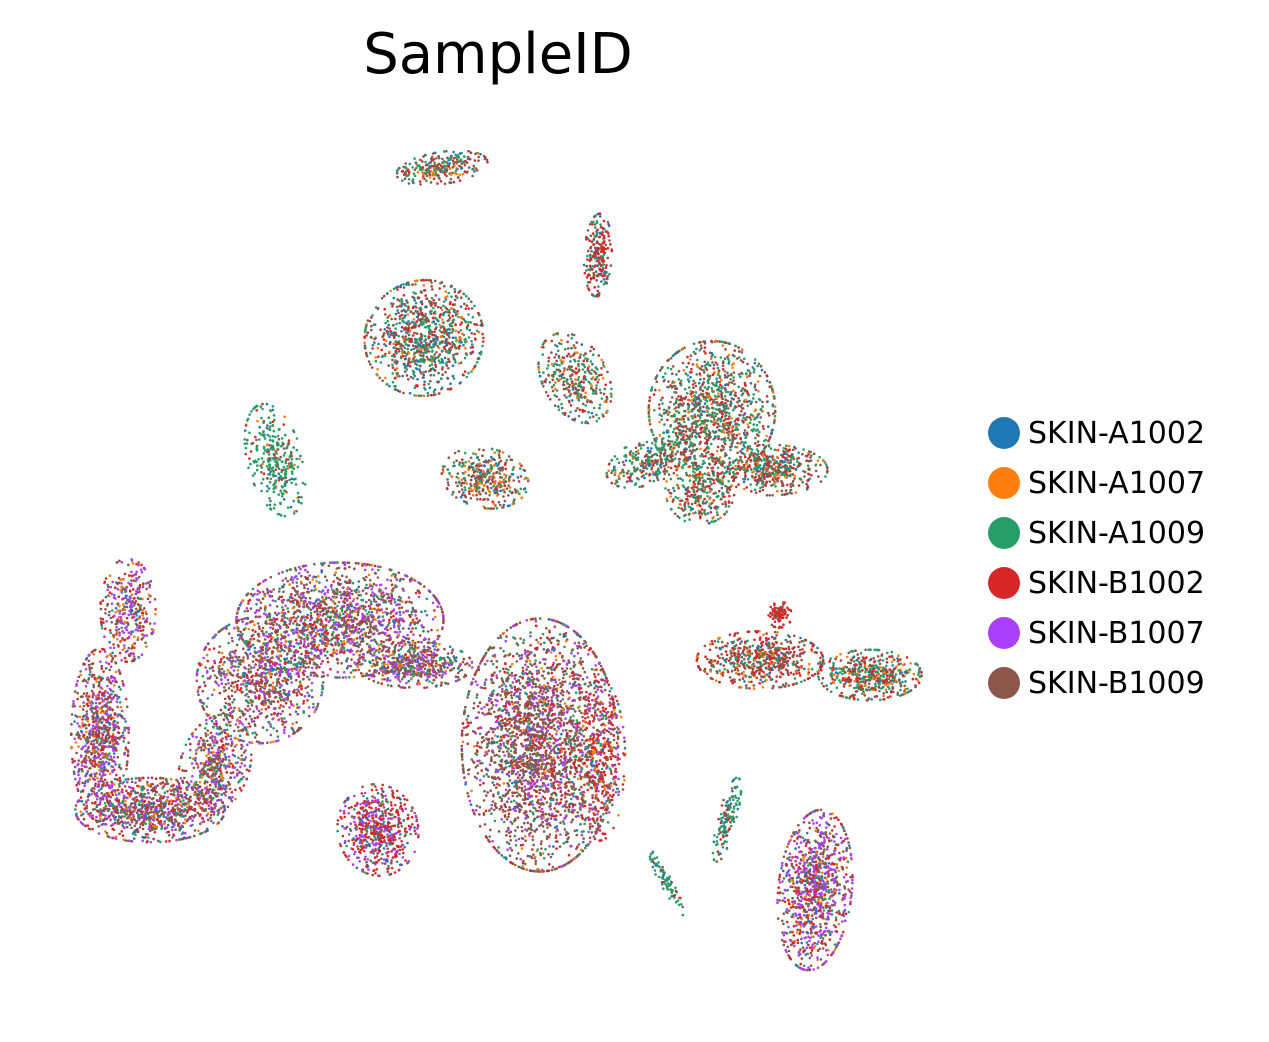  What do you see at coordinates (1116, 683) in the screenshot?
I see `legend-label: SKIN-B1009` at bounding box center [1116, 683].